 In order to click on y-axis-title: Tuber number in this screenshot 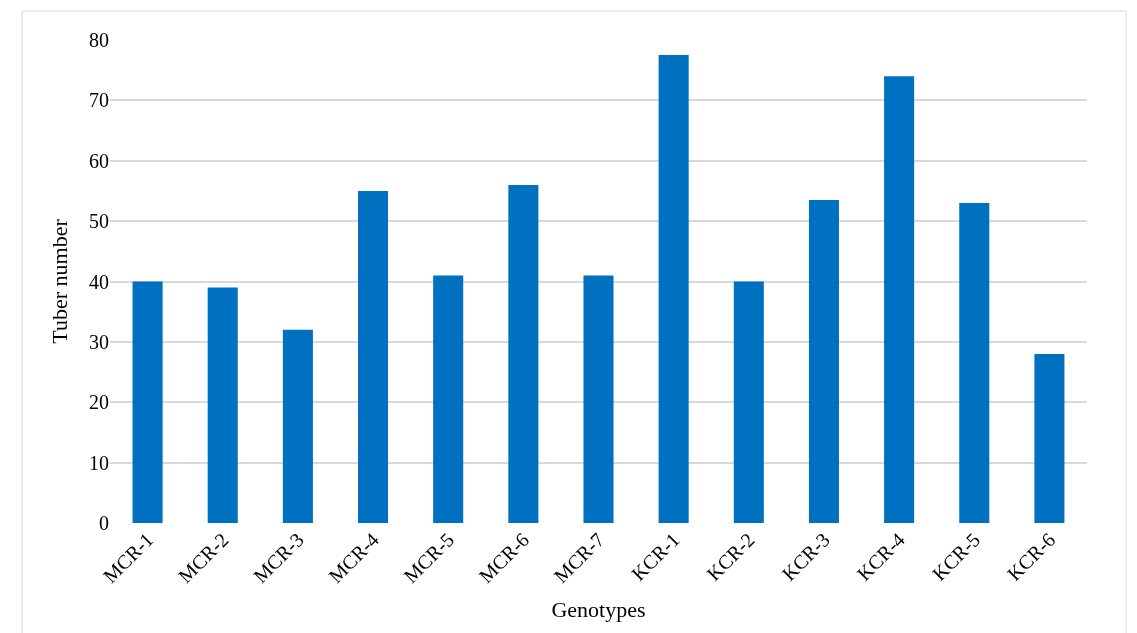, I will do `click(59, 281)`.